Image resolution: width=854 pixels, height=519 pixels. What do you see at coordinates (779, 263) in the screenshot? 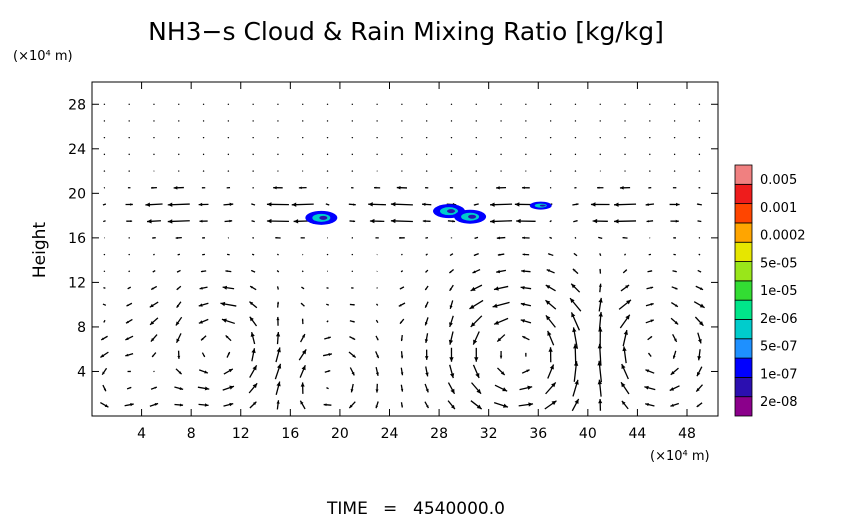
I see `colorbar-label: 5e-05` at bounding box center [779, 263].